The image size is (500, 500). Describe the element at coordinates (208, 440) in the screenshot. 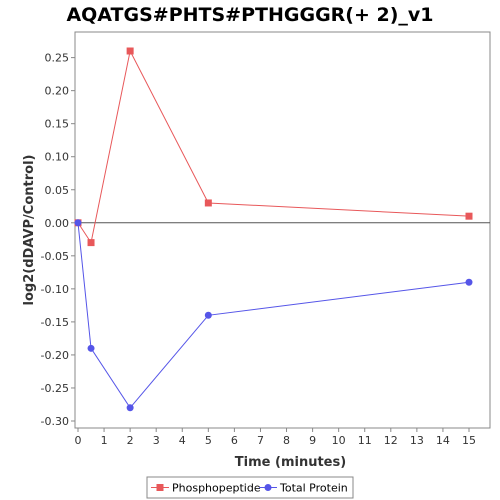

I see `x-tick-label: 5` at that location.